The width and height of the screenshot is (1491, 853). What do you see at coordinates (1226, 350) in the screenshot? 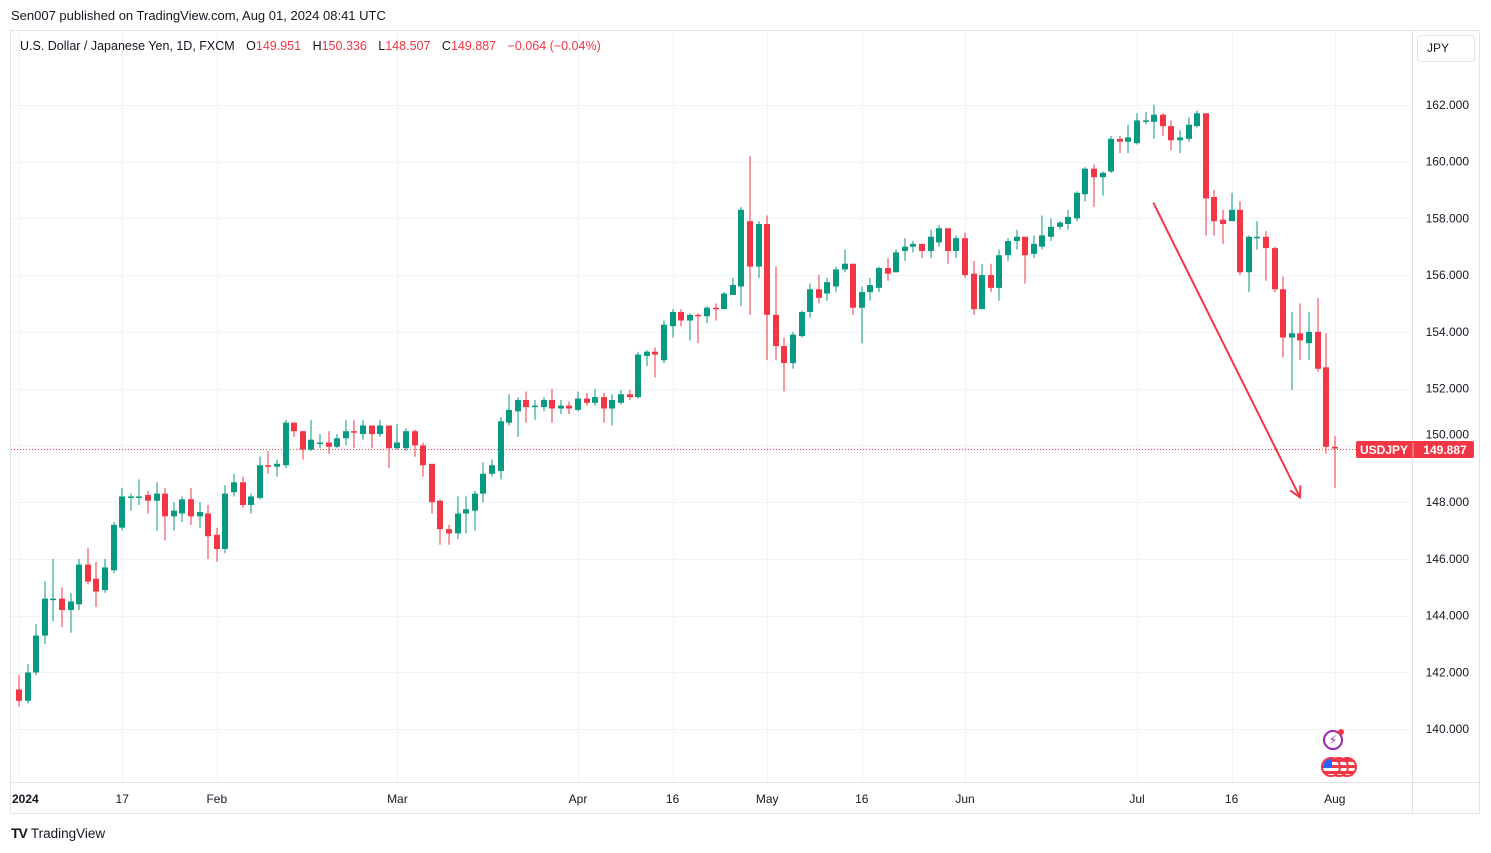
I see `trend-arrow-line` at bounding box center [1226, 350].